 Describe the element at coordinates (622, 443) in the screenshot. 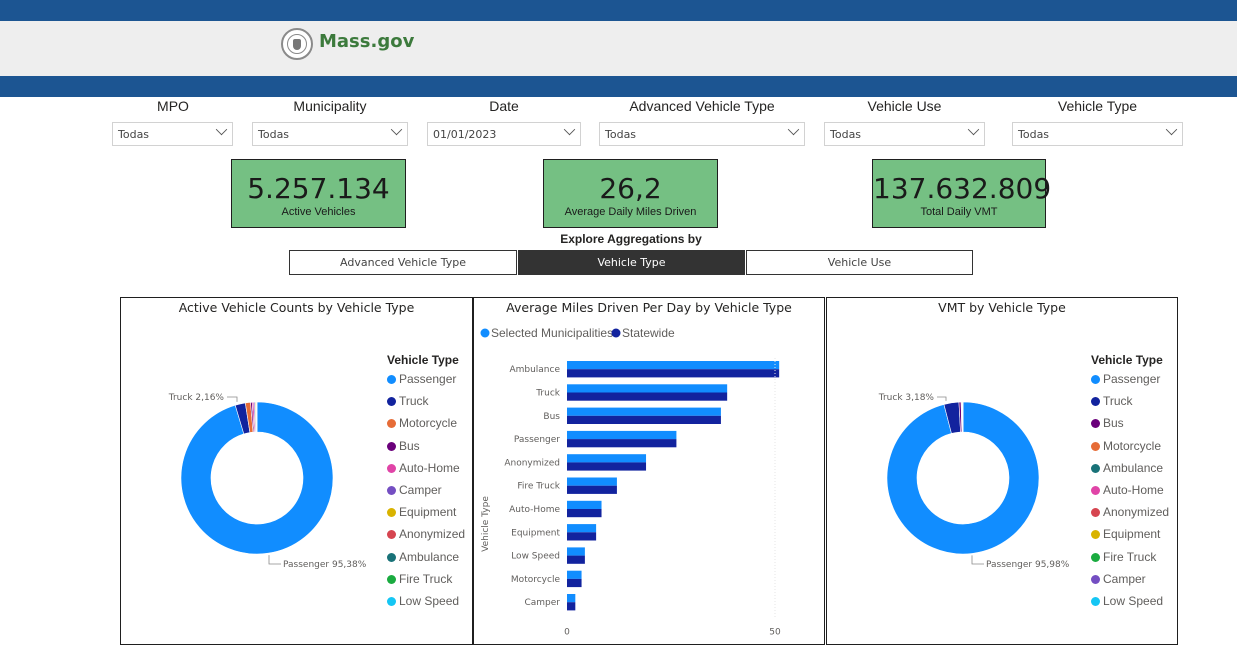

I see `bar-passenger-statewide` at that location.